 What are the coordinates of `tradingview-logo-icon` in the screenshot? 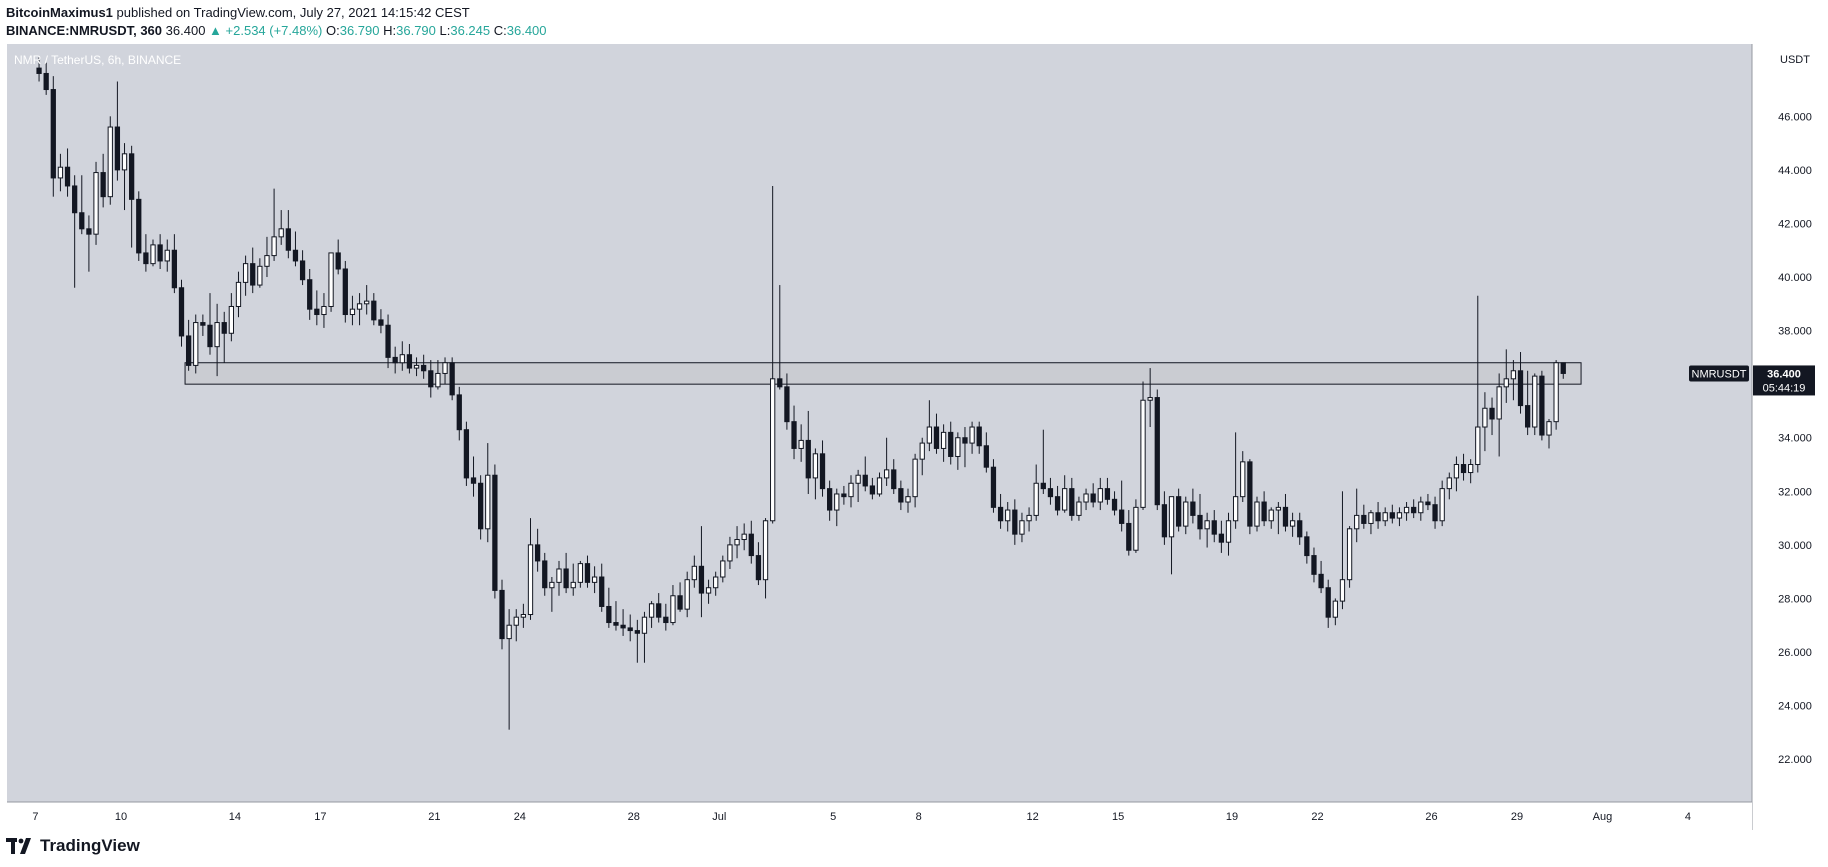 It's located at (20, 846).